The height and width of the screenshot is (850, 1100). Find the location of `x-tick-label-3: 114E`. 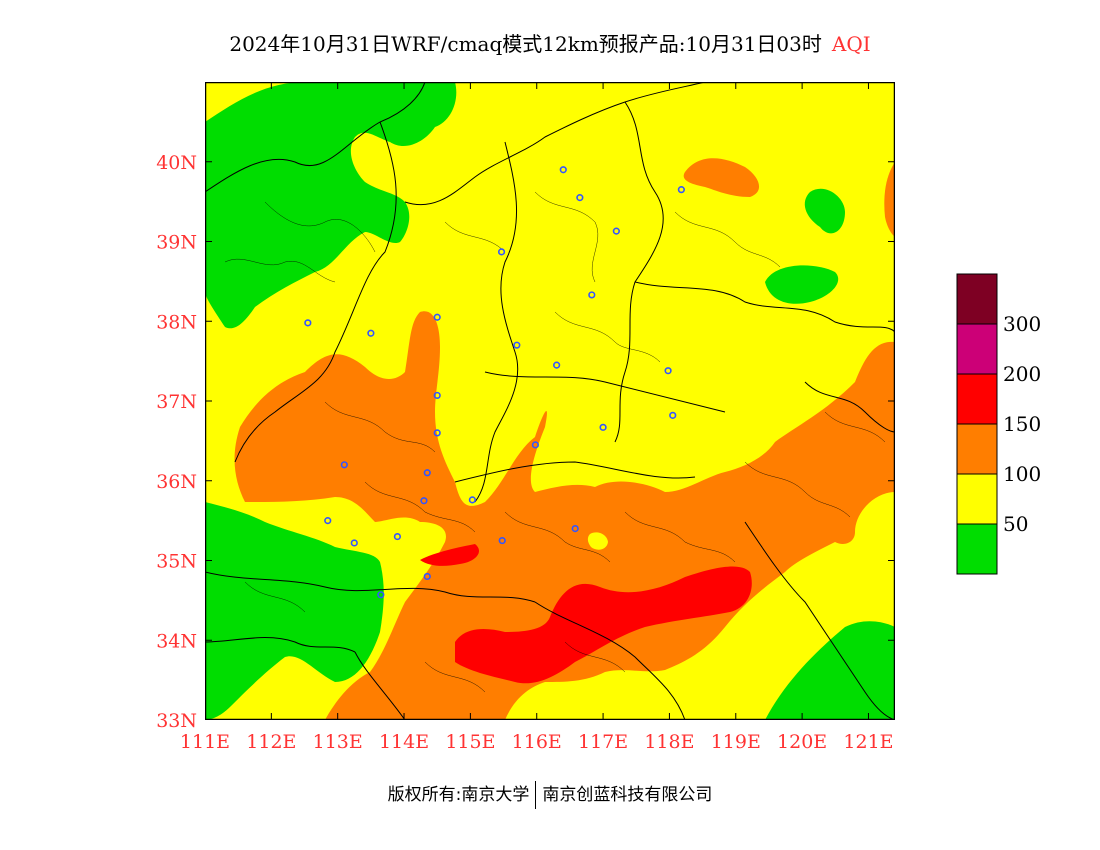

x-tick-label-3: 114E is located at coordinates (404, 742).